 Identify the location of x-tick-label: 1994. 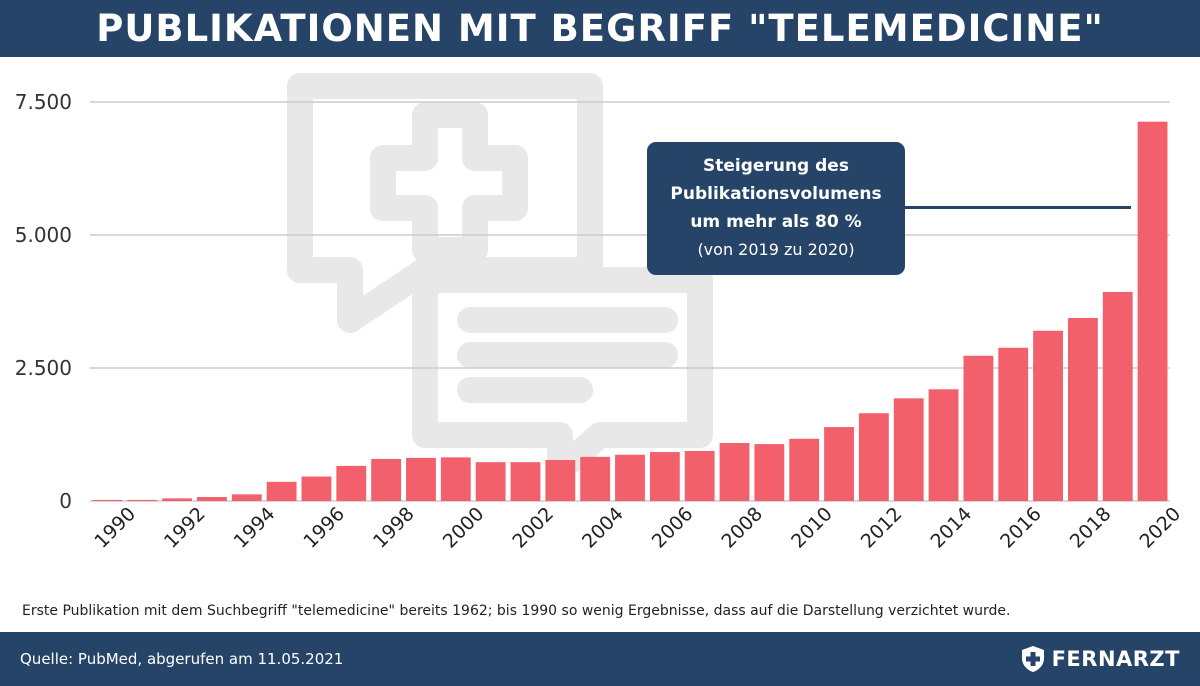
(255, 528).